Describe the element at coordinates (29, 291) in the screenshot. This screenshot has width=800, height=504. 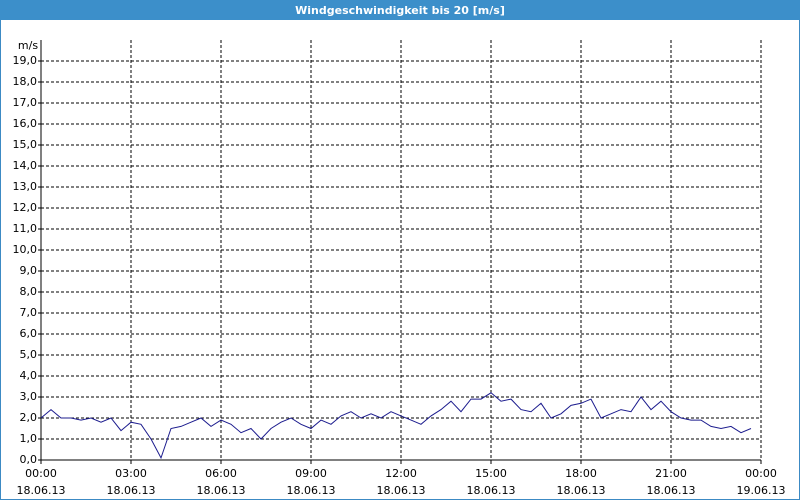
I see `y-tick-label: 8,0` at that location.